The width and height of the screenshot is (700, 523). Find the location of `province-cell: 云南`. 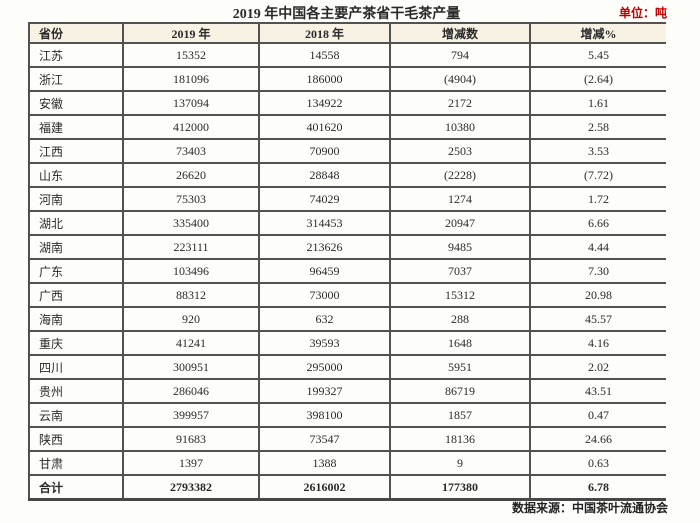

province-cell: 云南 is located at coordinates (76, 415).